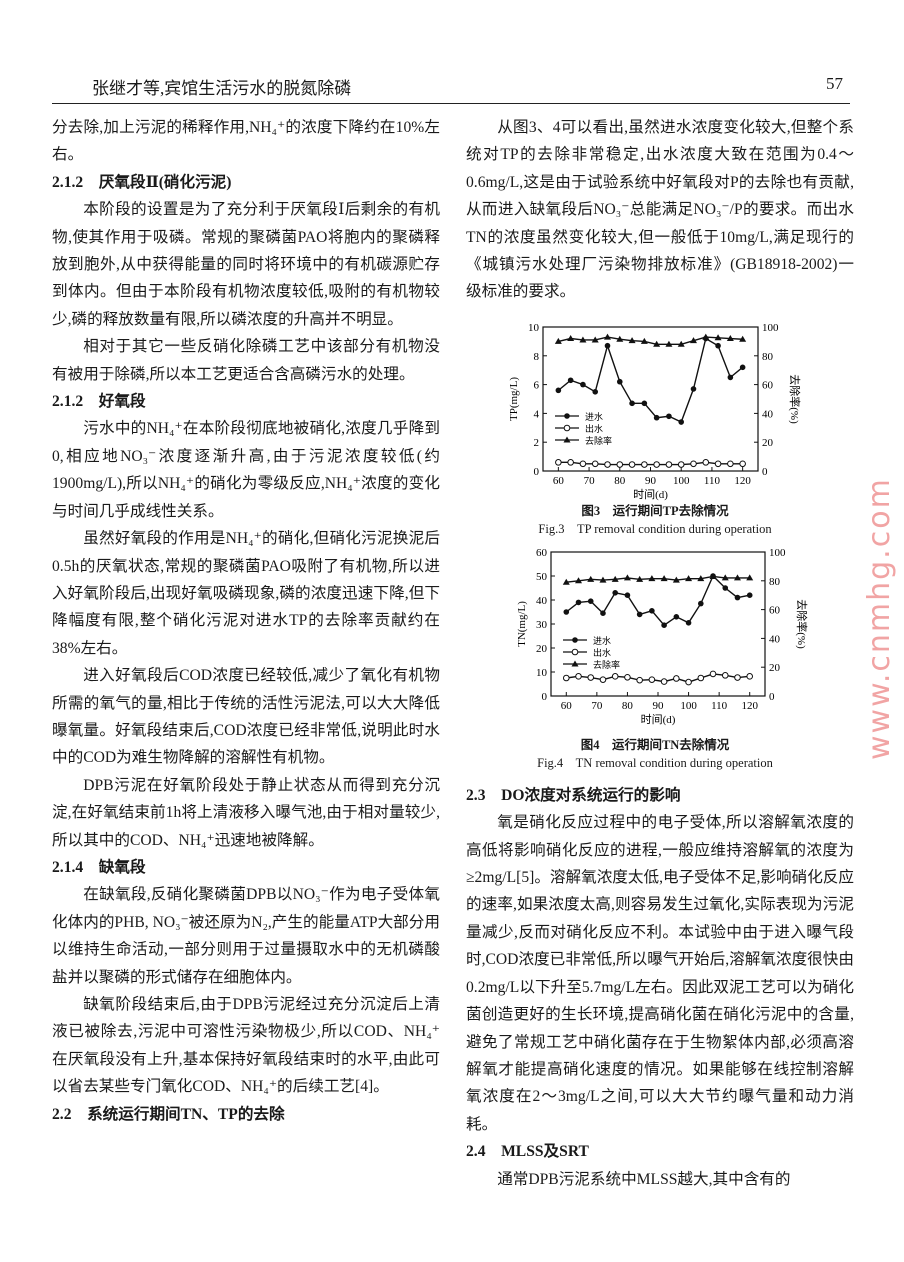  I want to click on legend-label: 进水, so click(602, 641).